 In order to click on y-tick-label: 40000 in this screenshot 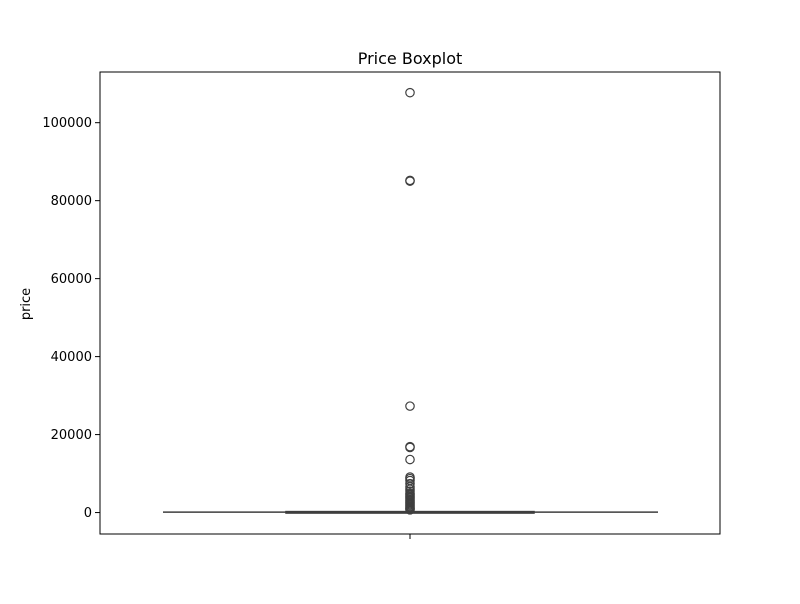, I will do `click(71, 357)`.